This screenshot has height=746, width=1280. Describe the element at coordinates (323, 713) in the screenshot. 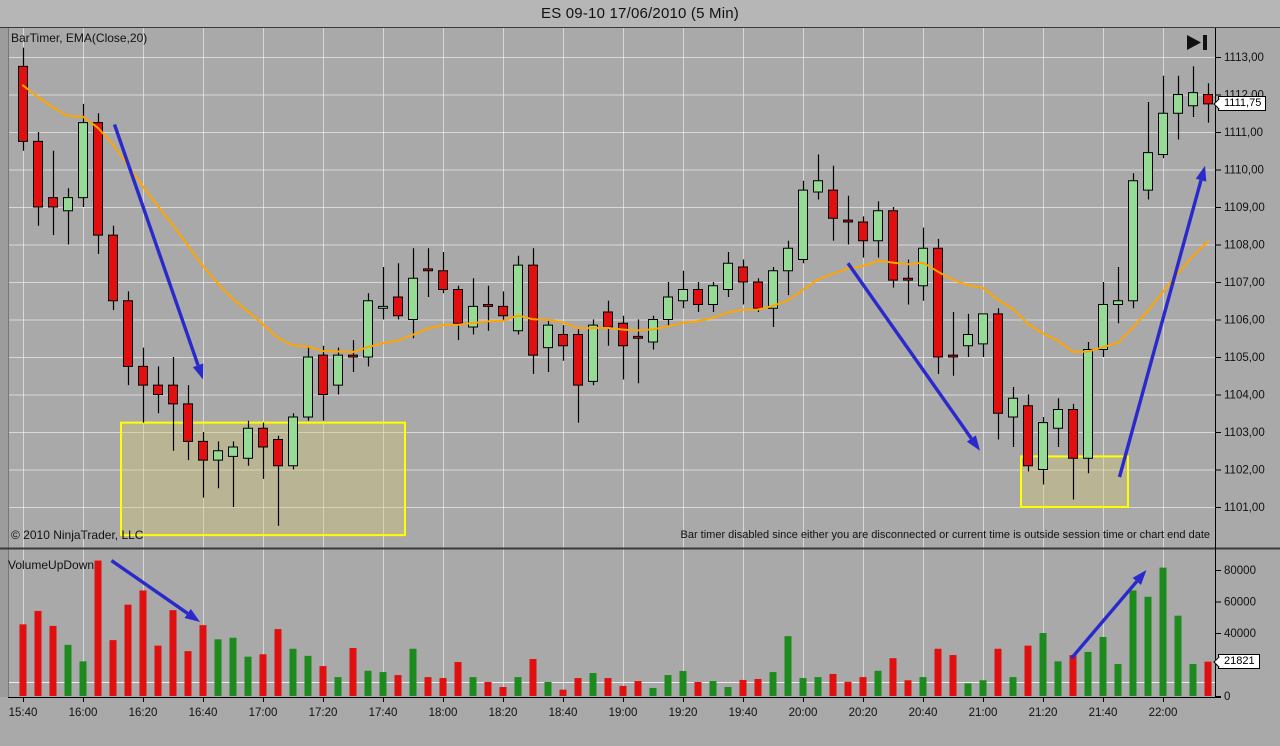

I see `time-axis-tick-label: 17:20` at that location.